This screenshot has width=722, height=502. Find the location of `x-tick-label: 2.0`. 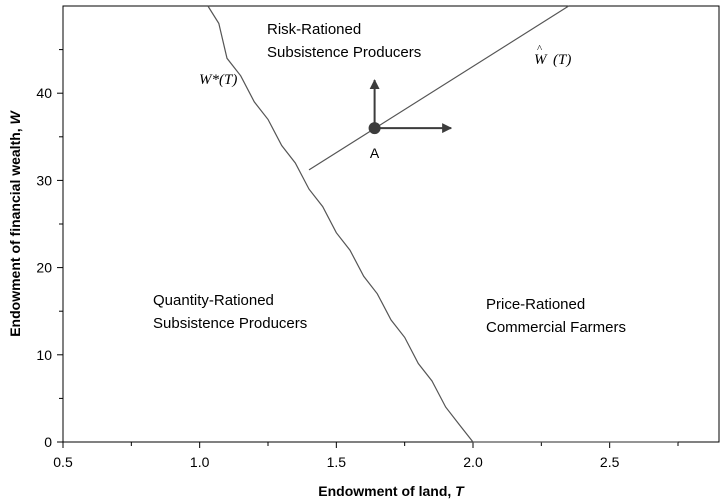

x-tick-label: 2.0 is located at coordinates (473, 462).